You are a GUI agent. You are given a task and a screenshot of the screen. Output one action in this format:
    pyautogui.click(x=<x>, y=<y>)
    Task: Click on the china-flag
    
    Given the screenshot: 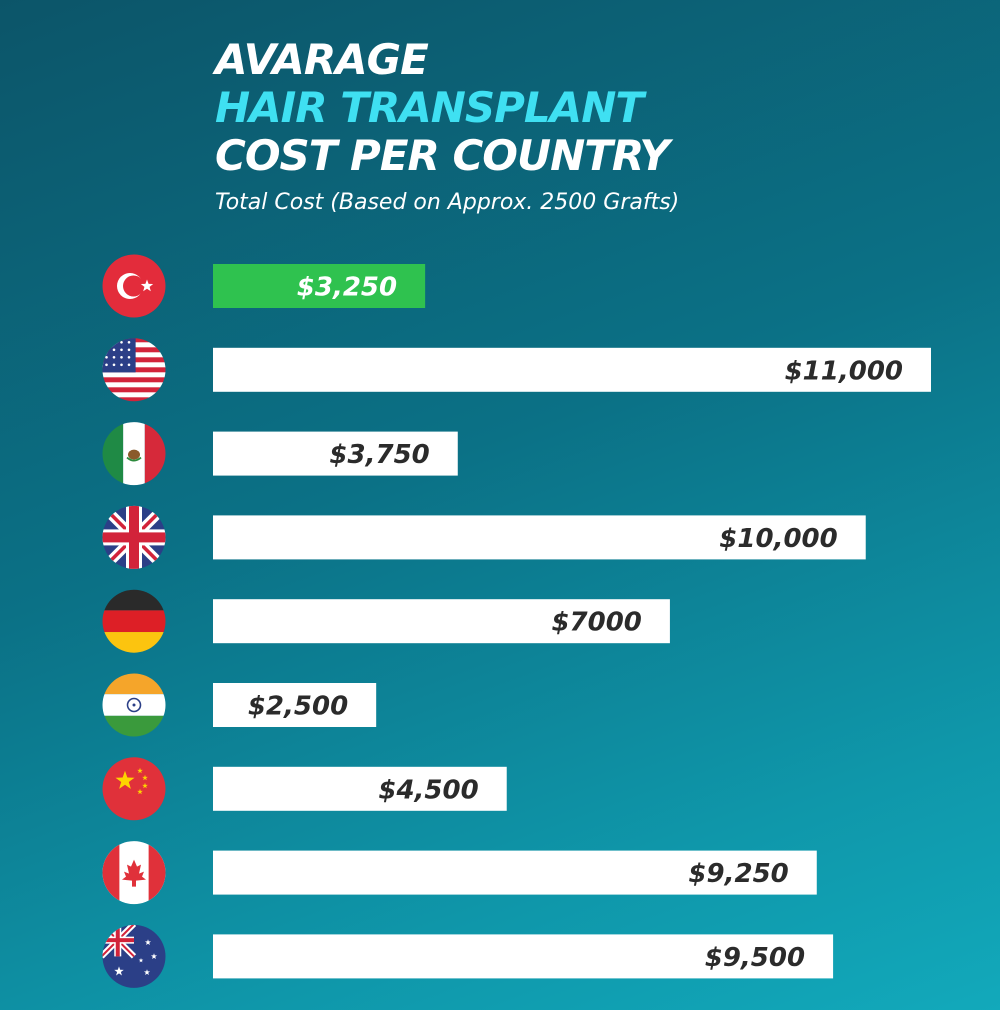 What is the action you would take?
    pyautogui.click(x=134, y=789)
    